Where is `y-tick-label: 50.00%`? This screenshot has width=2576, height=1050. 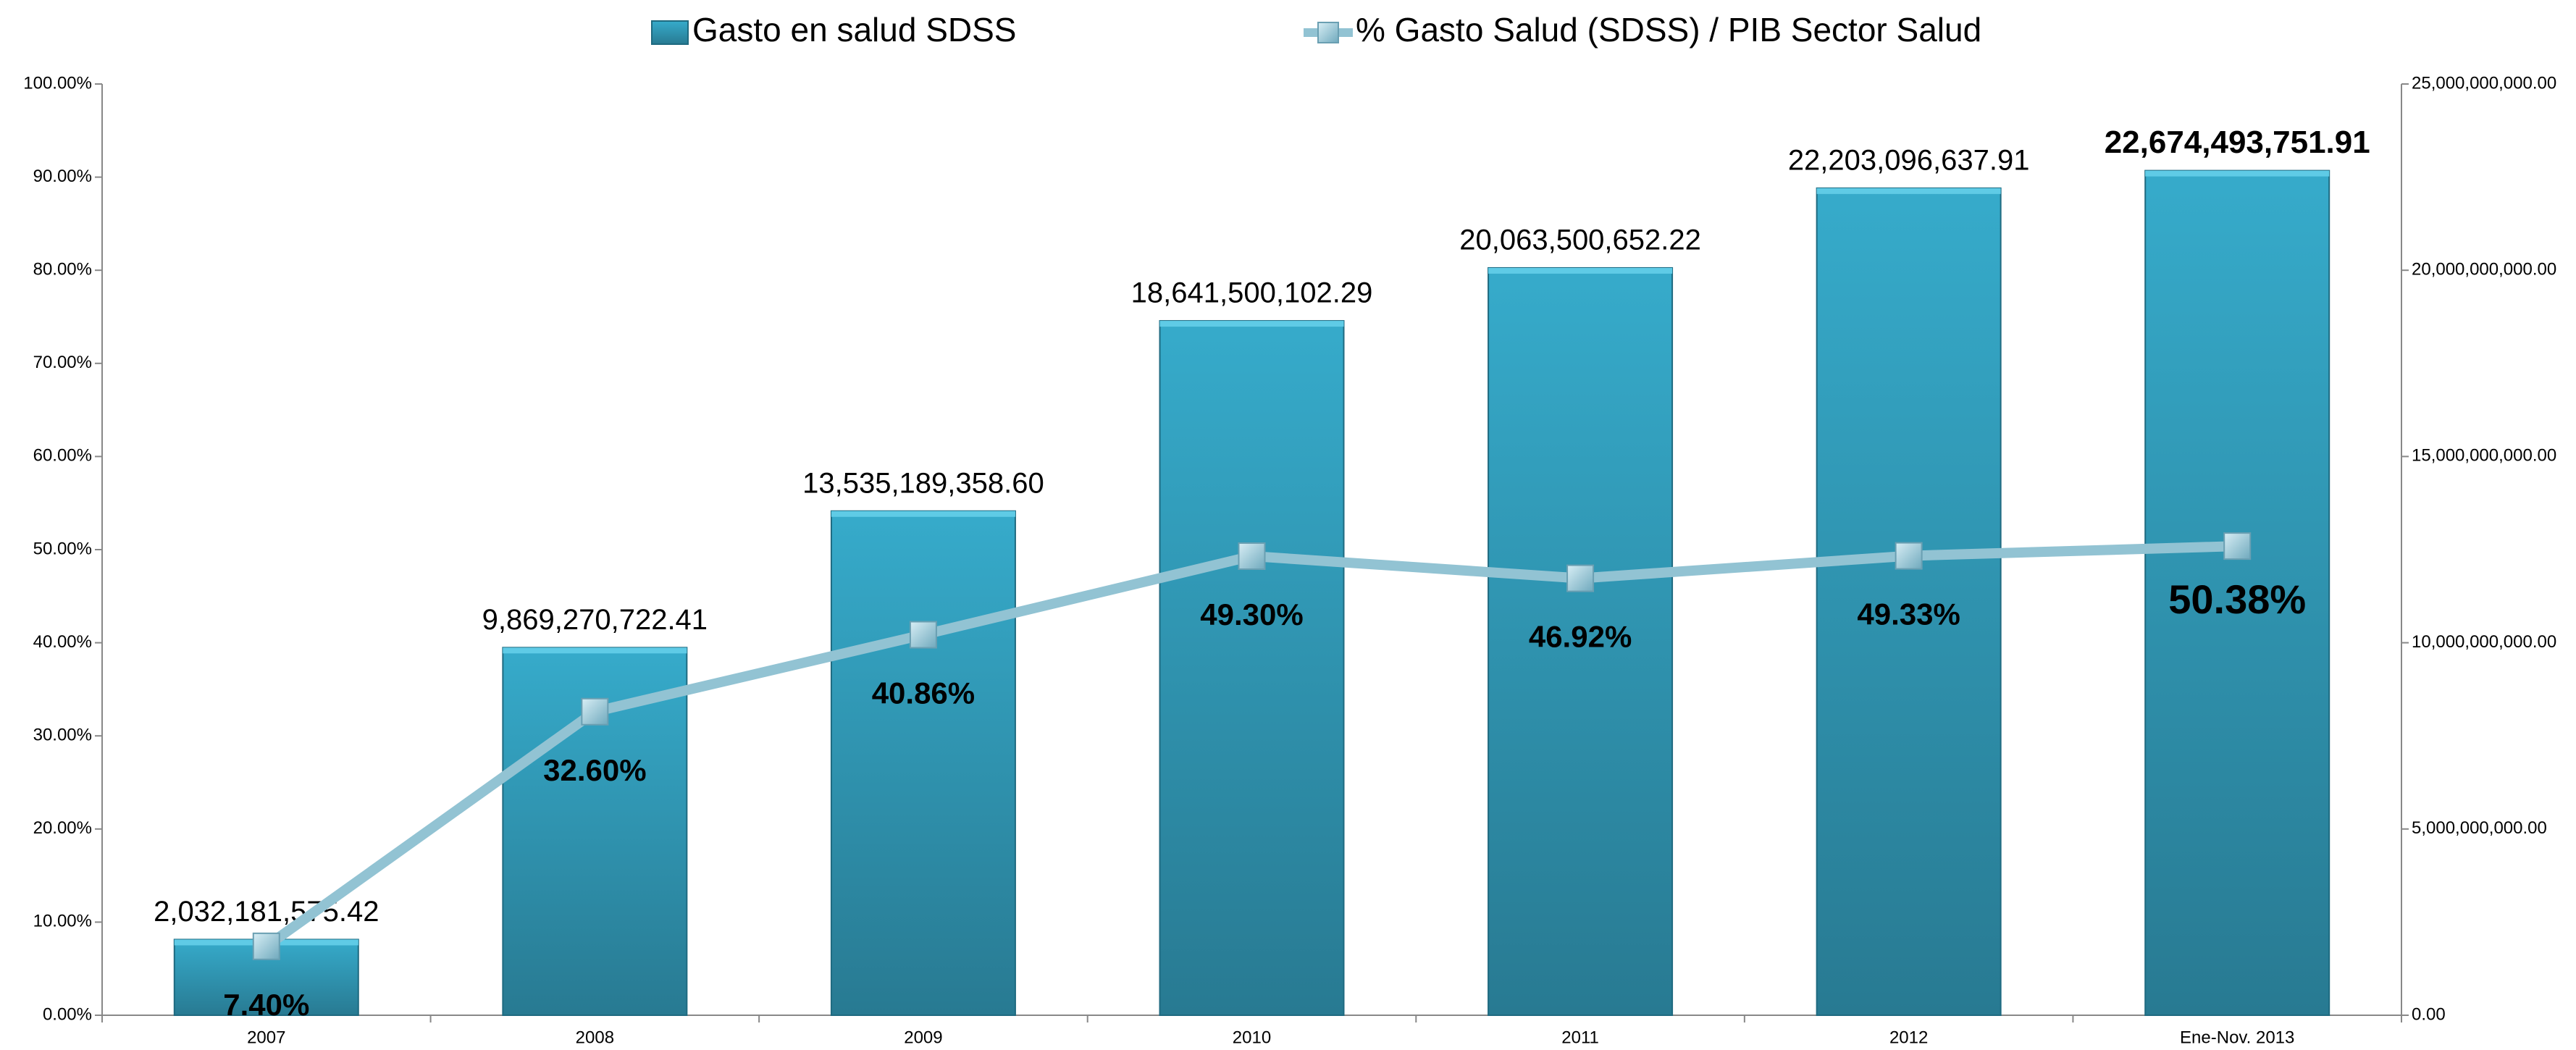
y-tick-label: 50.00% is located at coordinates (62, 548).